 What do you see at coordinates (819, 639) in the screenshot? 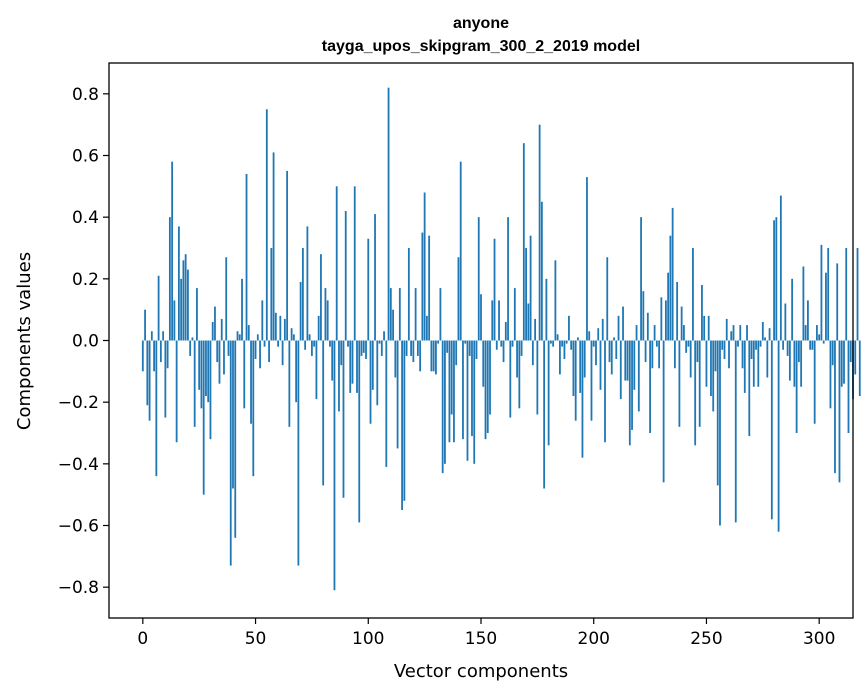
I see `x-tick-label: 300` at bounding box center [819, 639].